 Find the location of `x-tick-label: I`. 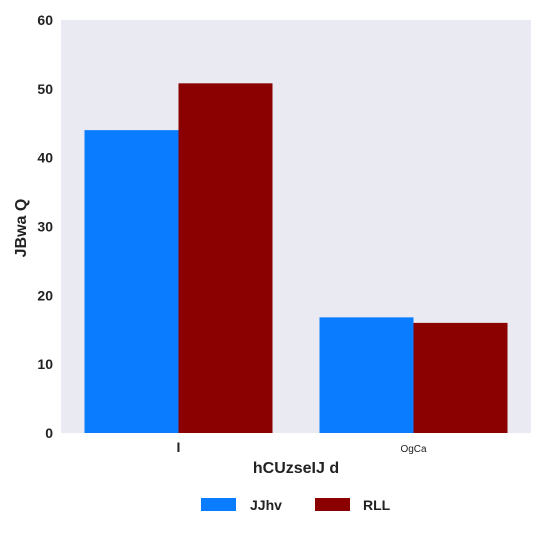

x-tick-label: I is located at coordinates (179, 447).